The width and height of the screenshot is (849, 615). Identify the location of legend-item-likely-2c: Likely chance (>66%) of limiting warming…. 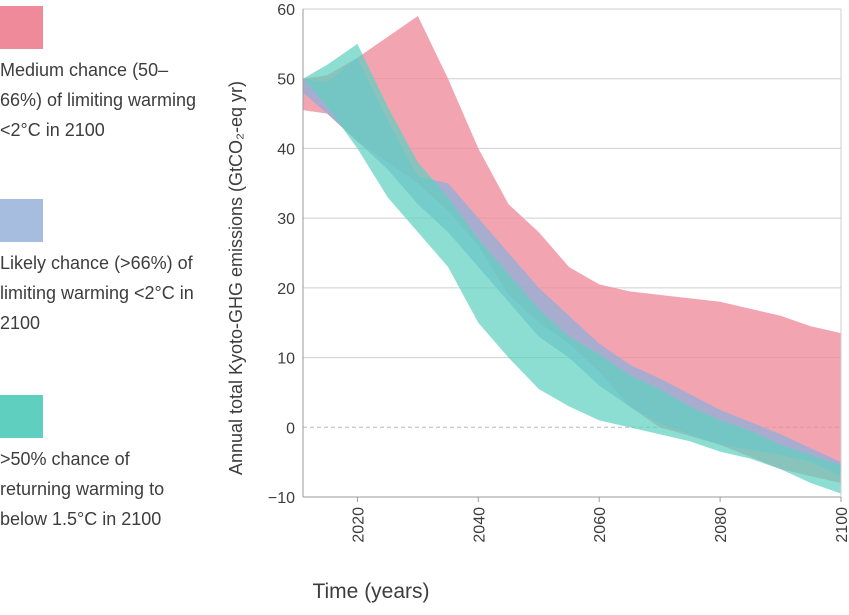
(100, 268).